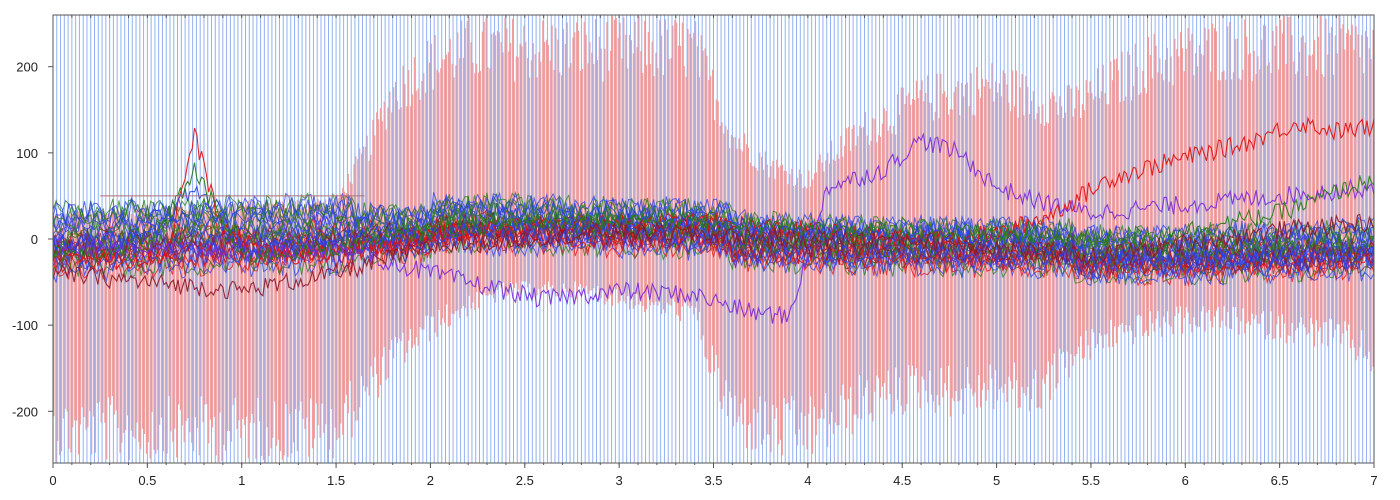  Describe the element at coordinates (1091, 480) in the screenshot. I see `x-tick-label: 5.5` at that location.